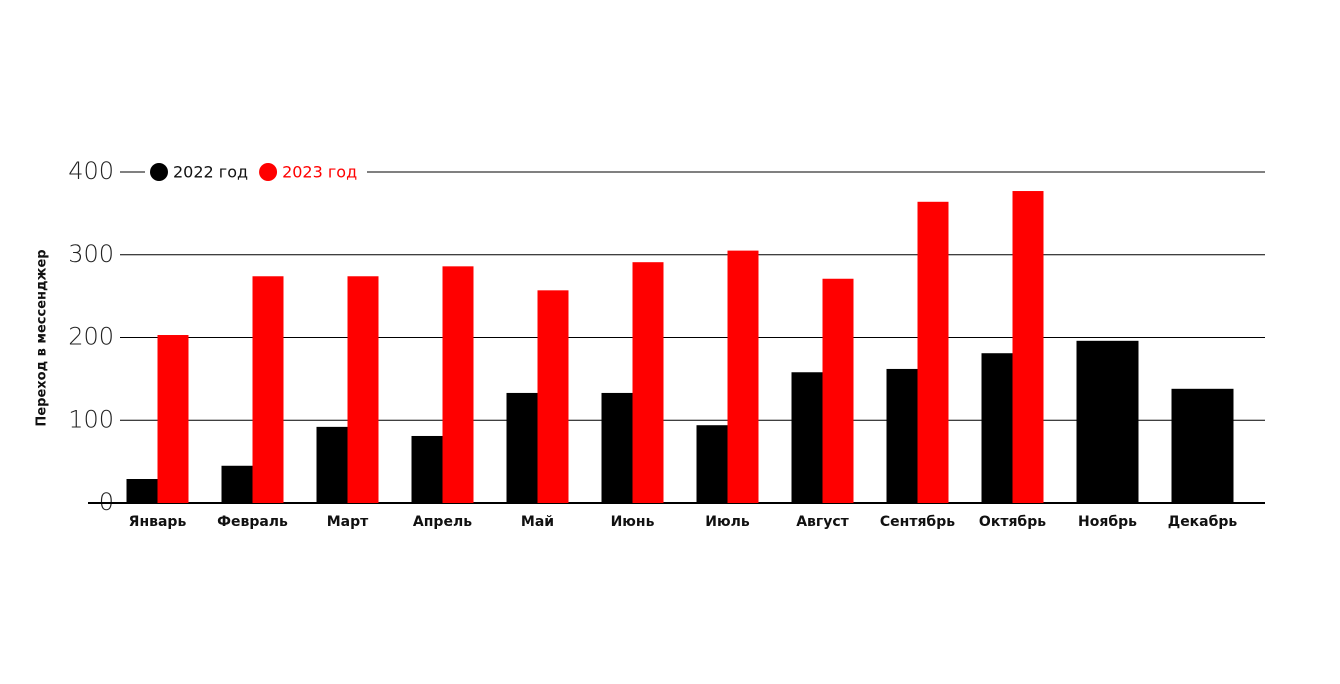 The height and width of the screenshot is (684, 1340). Describe the element at coordinates (42, 337) in the screenshot. I see `y-axis-label: Переход в мессенджер` at that location.